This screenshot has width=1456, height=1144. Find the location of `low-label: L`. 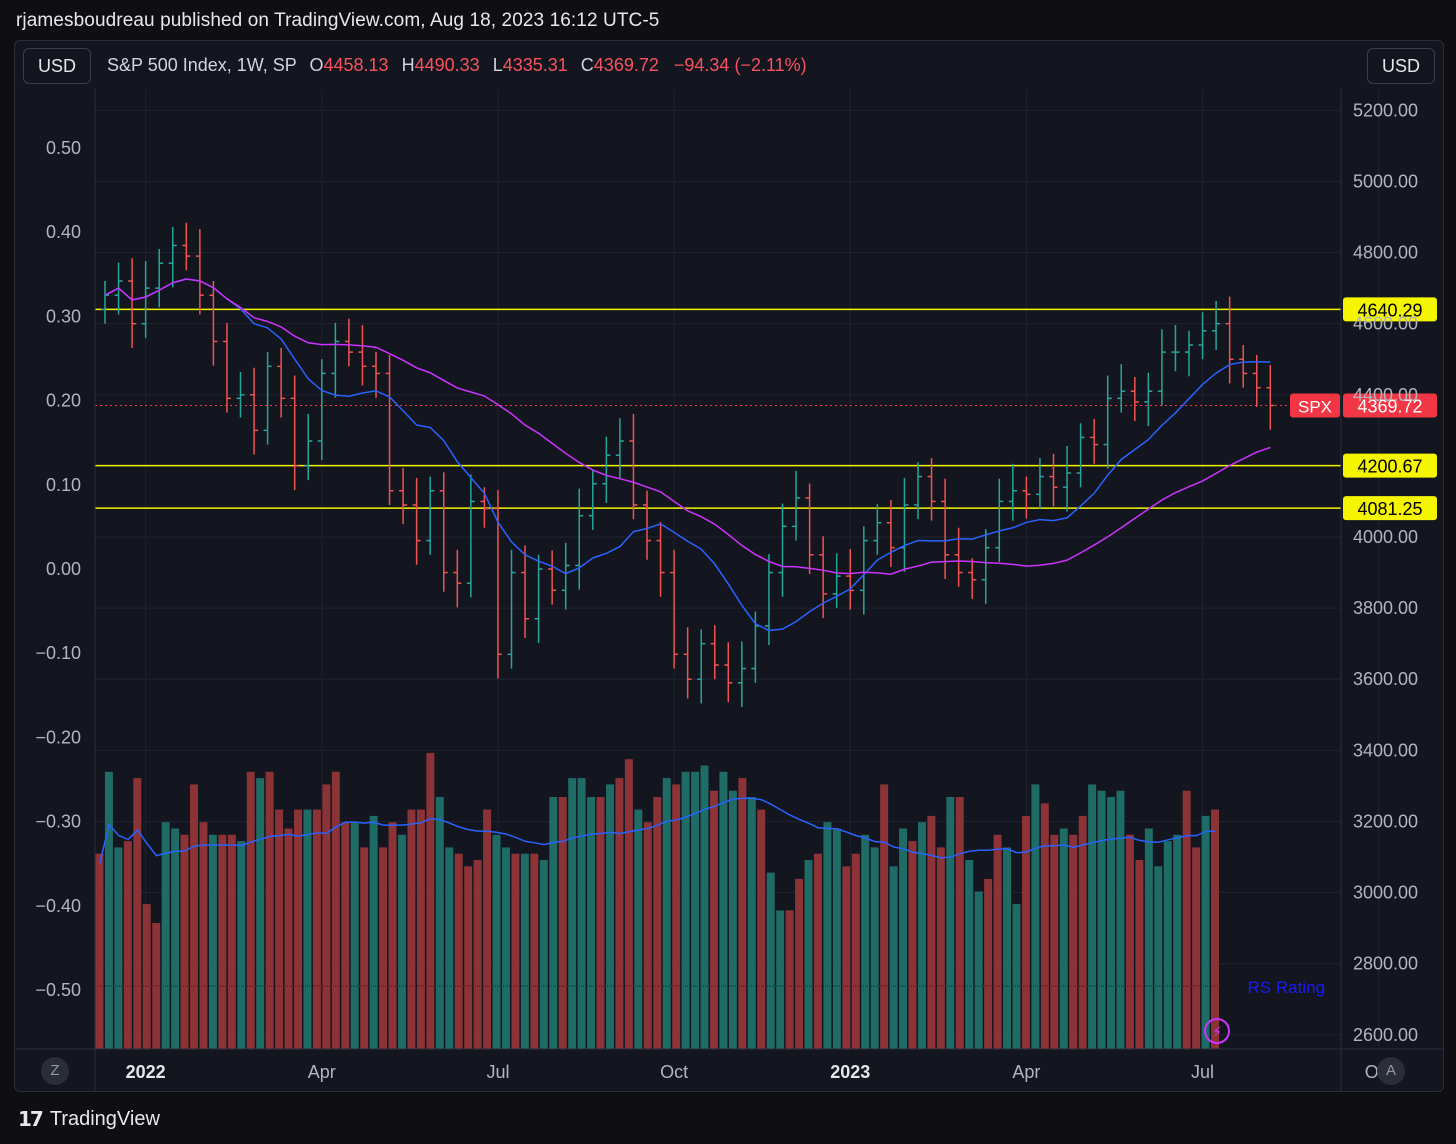

low-label: L is located at coordinates (497, 65).